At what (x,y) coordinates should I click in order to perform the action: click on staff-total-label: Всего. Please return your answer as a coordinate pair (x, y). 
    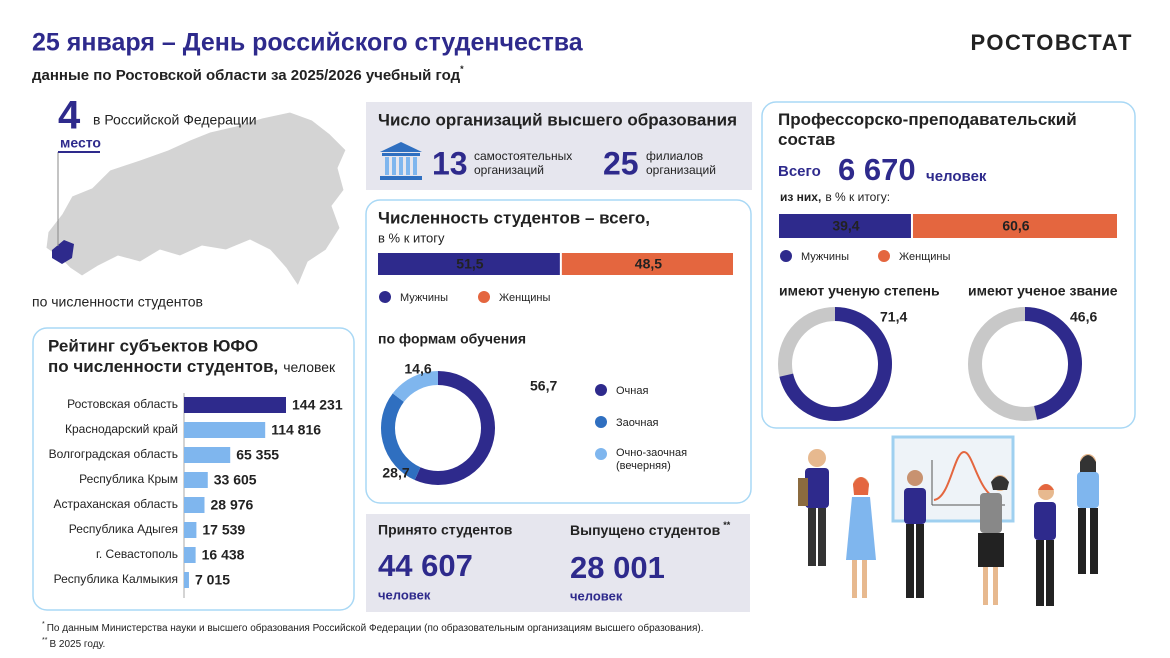
    Looking at the image, I should click on (799, 171).